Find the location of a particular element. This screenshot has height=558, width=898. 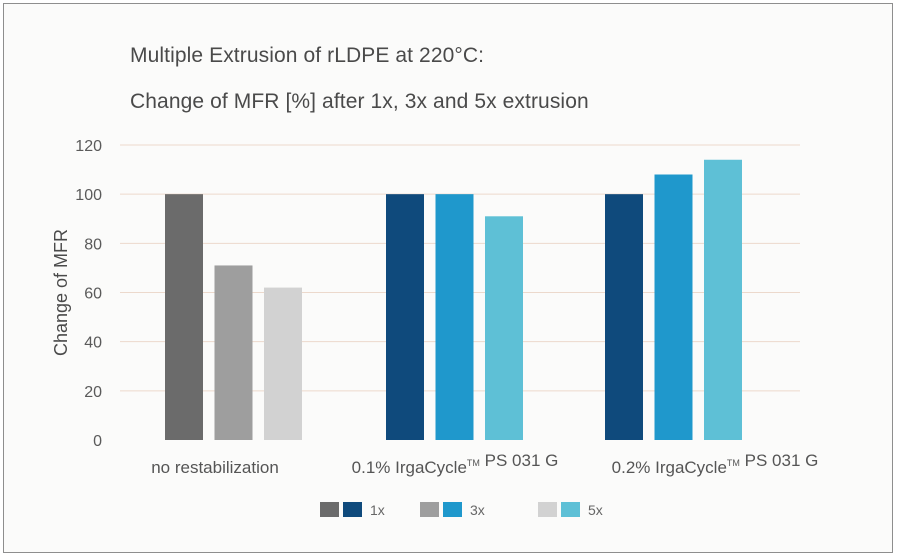

y-tick-label: 20 is located at coordinates (93, 392).